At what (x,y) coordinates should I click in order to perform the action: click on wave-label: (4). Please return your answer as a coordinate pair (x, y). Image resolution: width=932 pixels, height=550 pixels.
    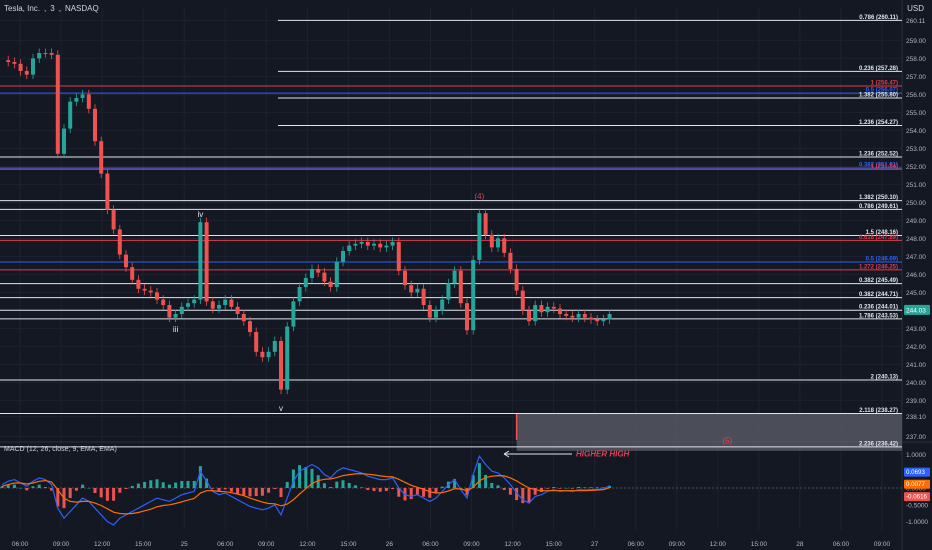
    Looking at the image, I should click on (480, 196).